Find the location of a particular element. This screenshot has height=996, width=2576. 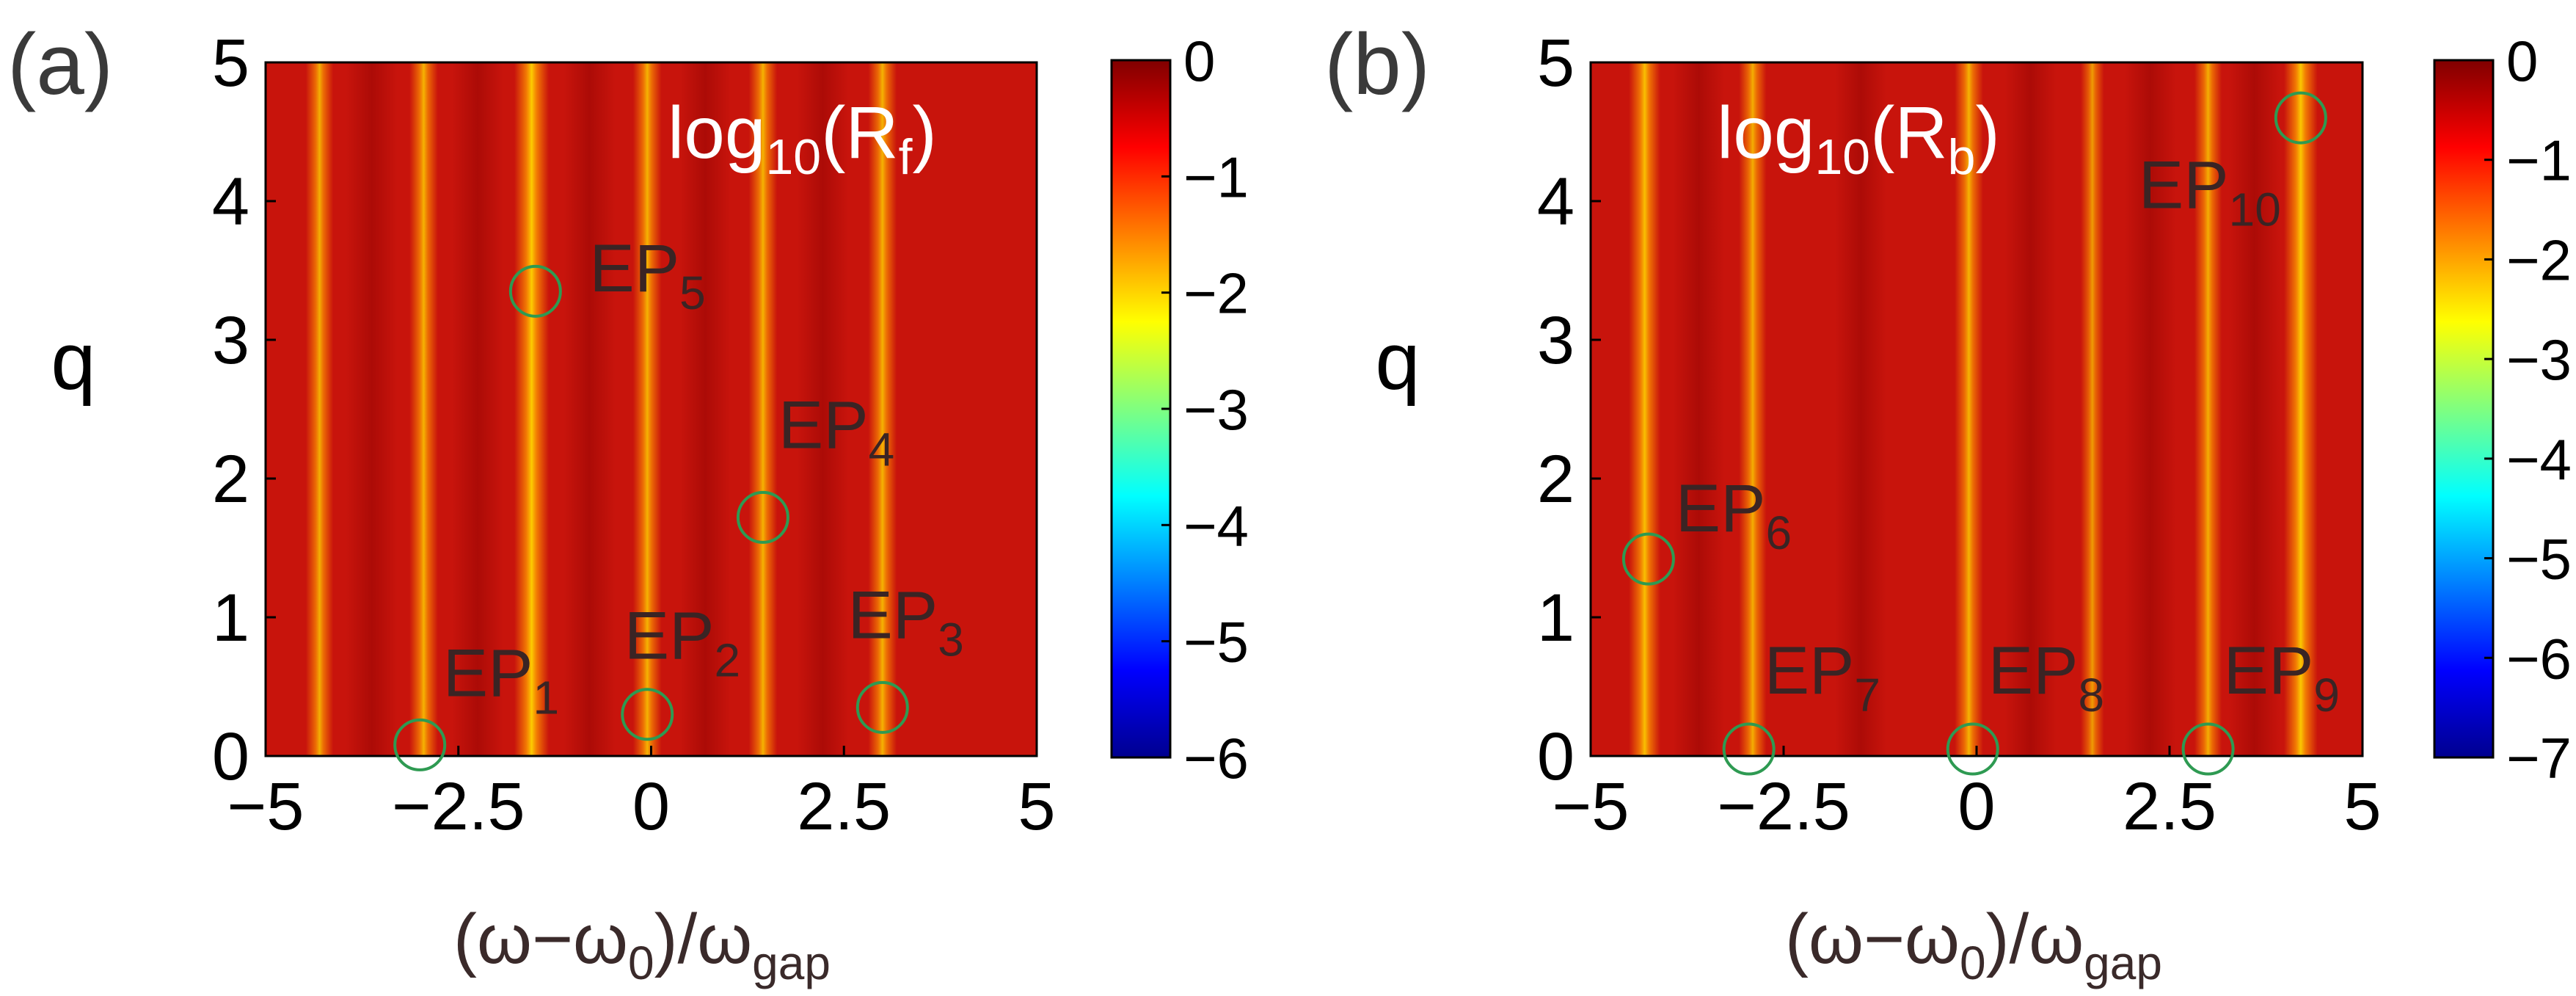

ep-label: EP10 is located at coordinates (2210, 192).